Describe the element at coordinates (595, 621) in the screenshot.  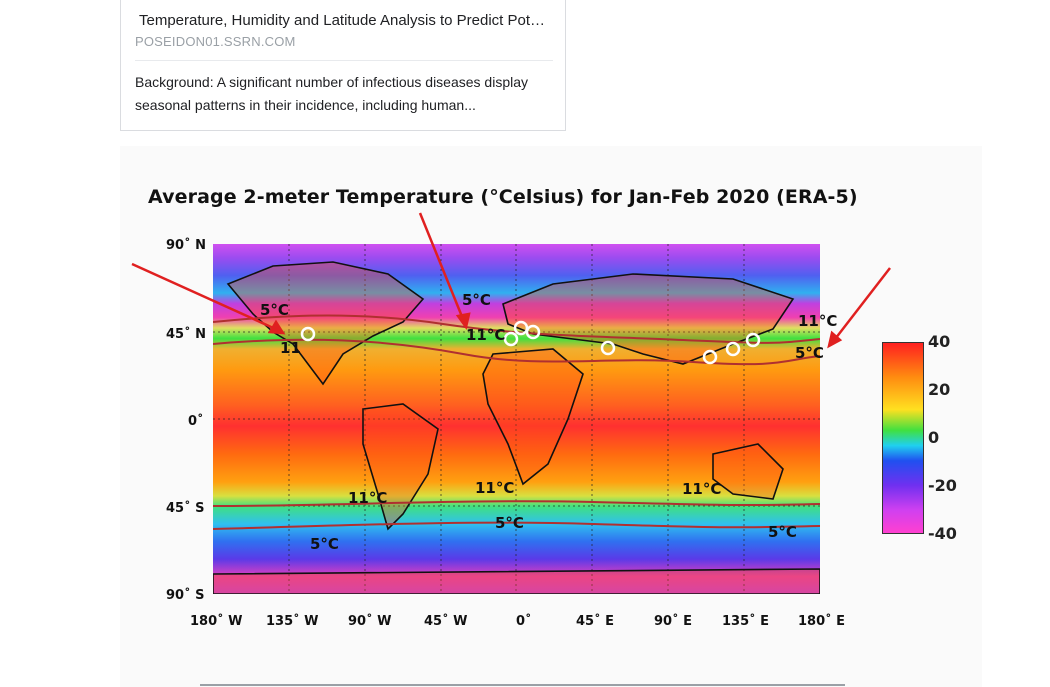
I see `lon-label: 45˚ E` at that location.